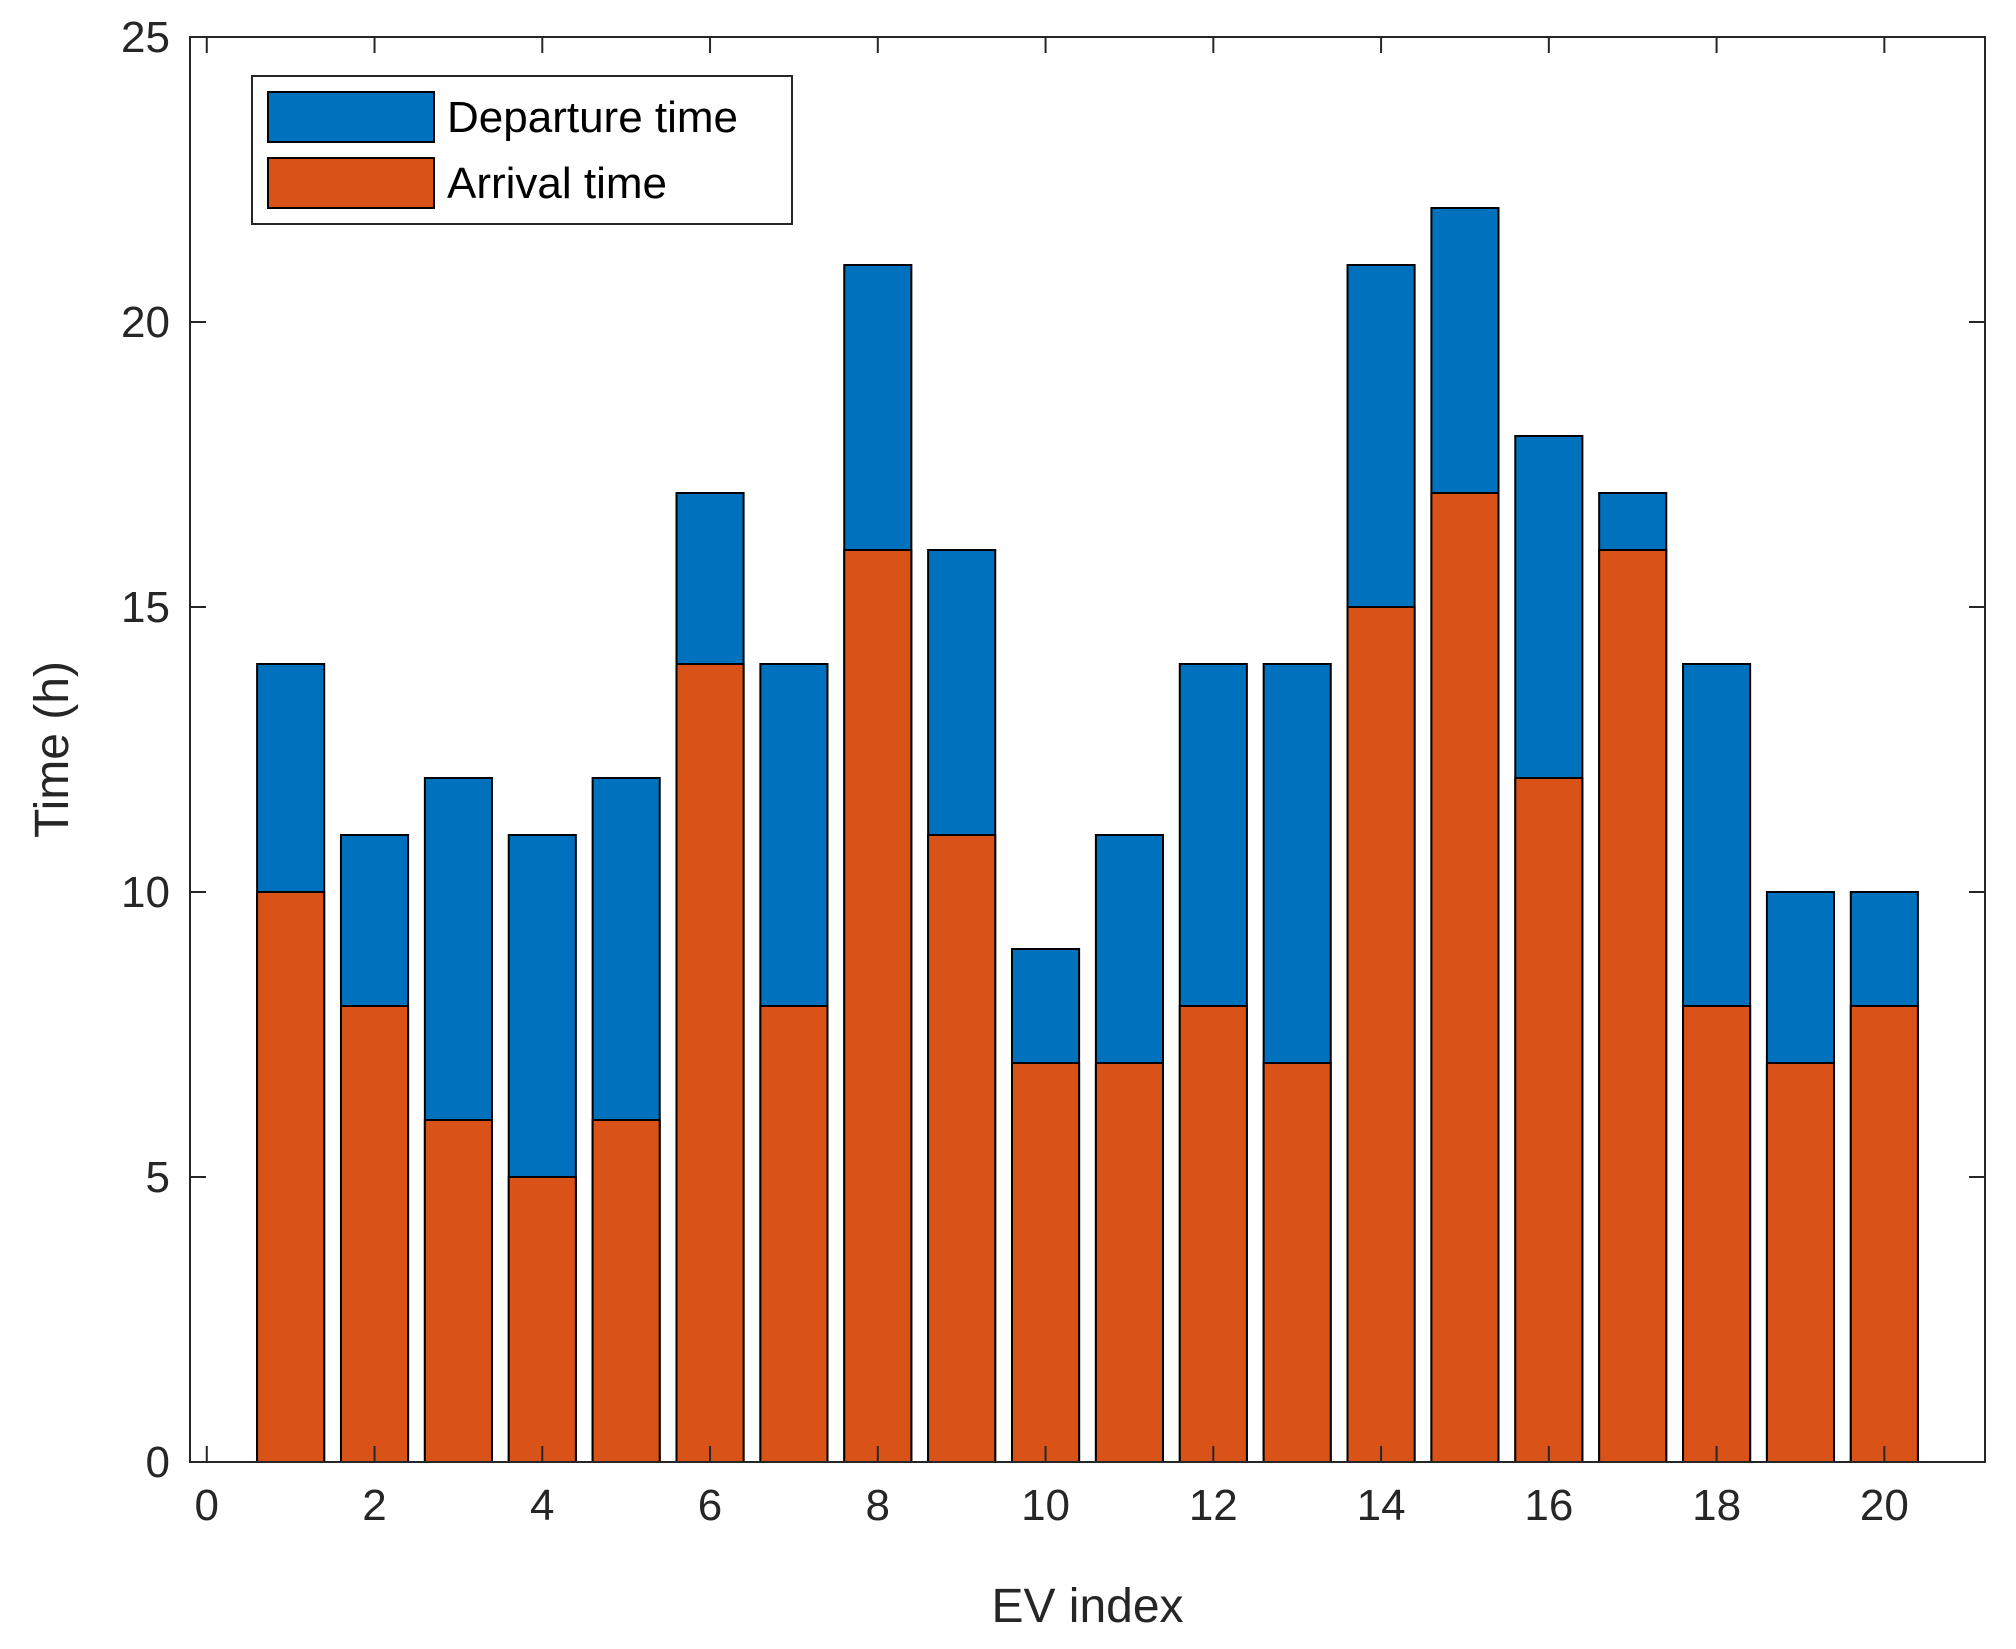  Describe the element at coordinates (1884, 1505) in the screenshot. I see `x-tick-label: 20` at that location.